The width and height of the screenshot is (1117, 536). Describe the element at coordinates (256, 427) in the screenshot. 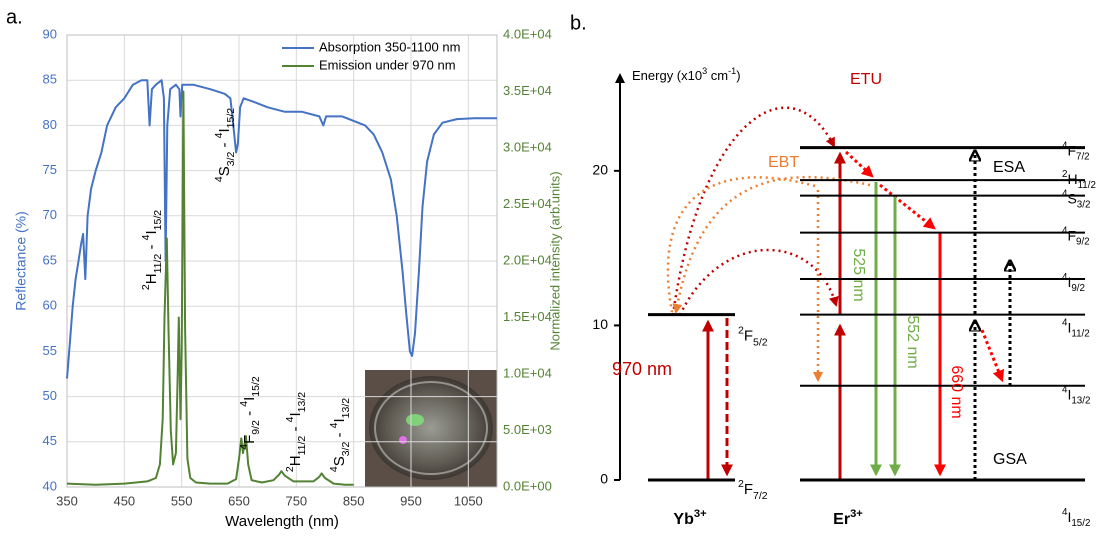

I see `annotation-part: 9/2` at that location.